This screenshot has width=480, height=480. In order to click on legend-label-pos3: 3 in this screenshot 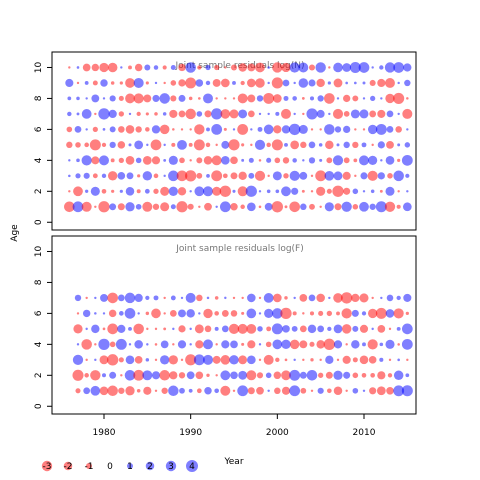, I will do `click(171, 467)`.